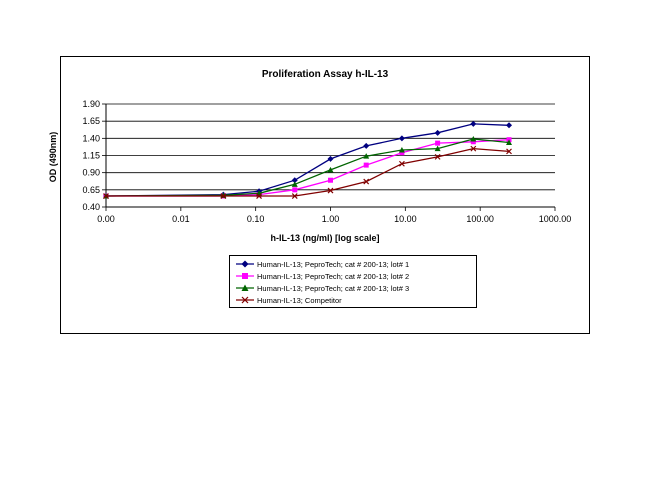 The width and height of the screenshot is (650, 502). I want to click on y-tick-label: 0.90, so click(91, 173).